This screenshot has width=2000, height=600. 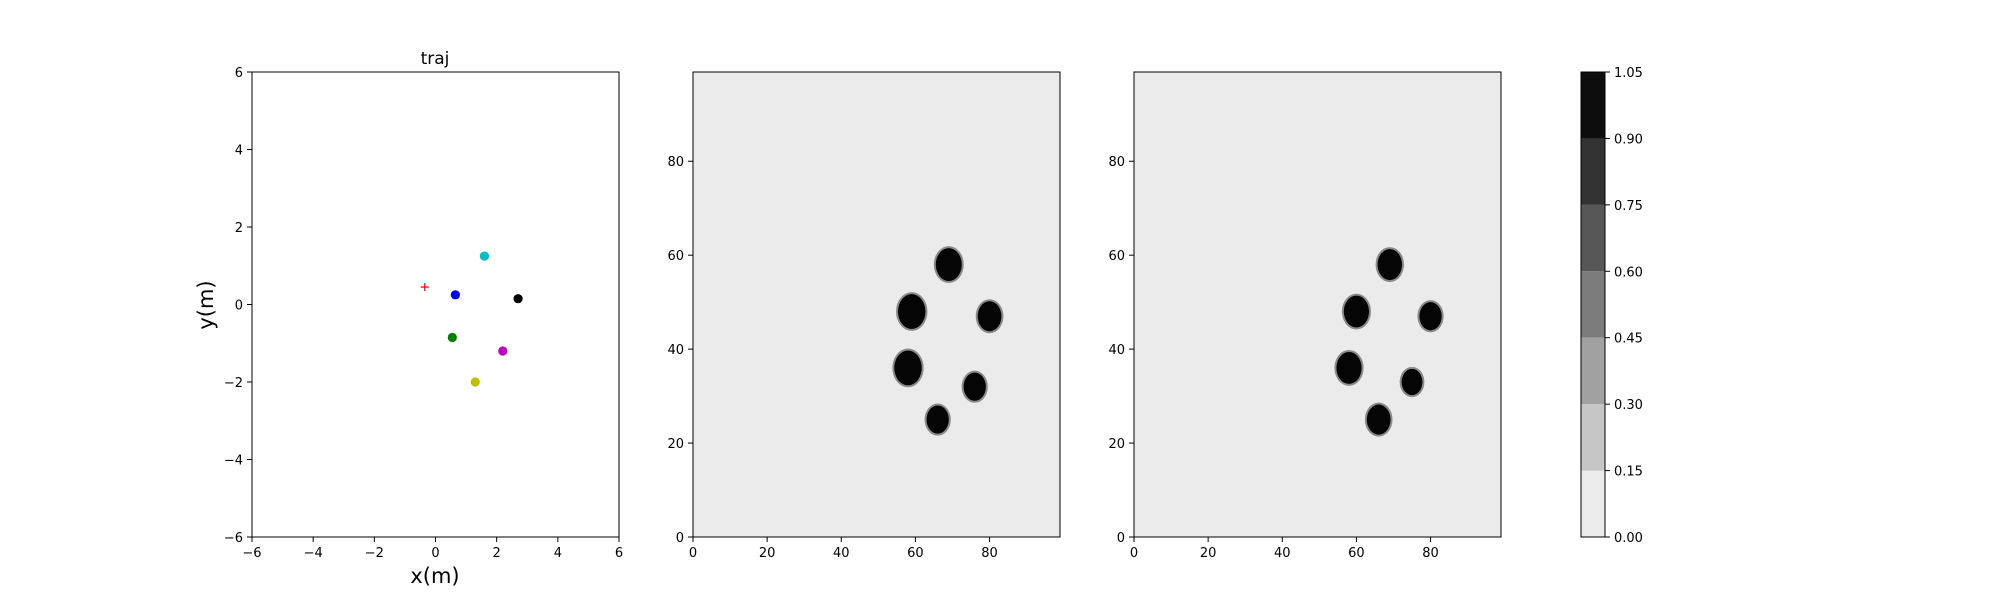 I want to click on heatmap-1-background, so click(x=876, y=304).